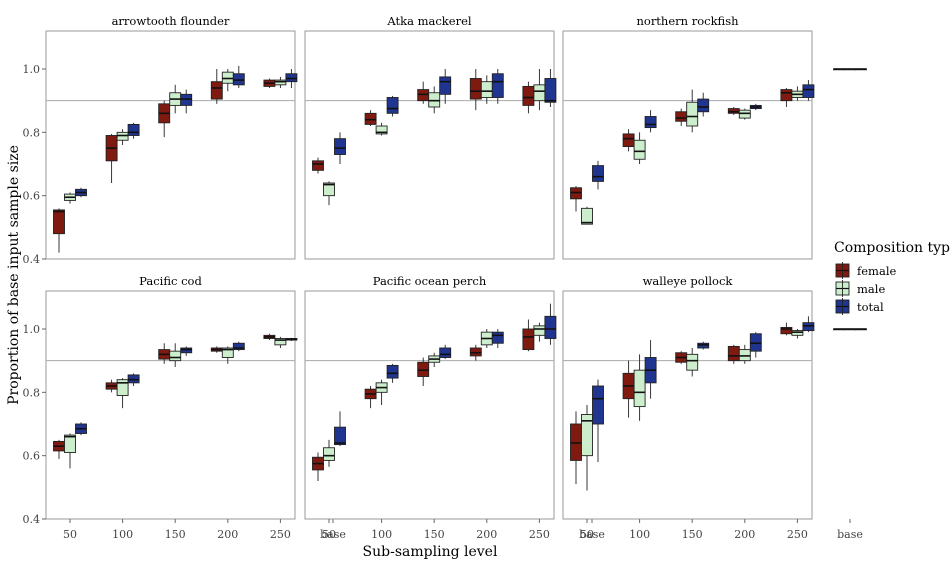 The image size is (950, 569). What do you see at coordinates (430, 552) in the screenshot?
I see `x-axis-title: Sub-sampling level` at bounding box center [430, 552].